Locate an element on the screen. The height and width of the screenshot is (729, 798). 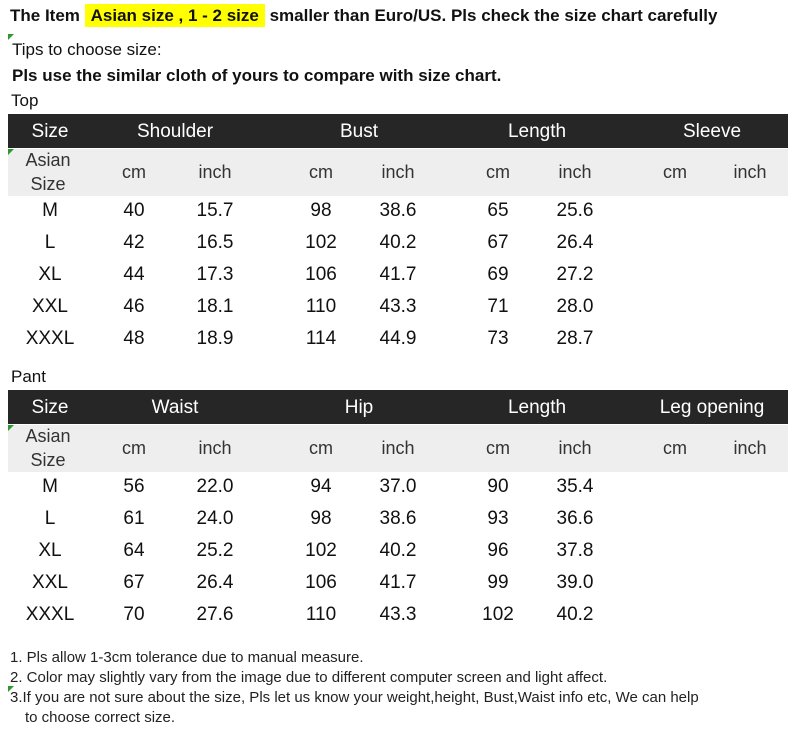
unit-row is located at coordinates (398, 172).